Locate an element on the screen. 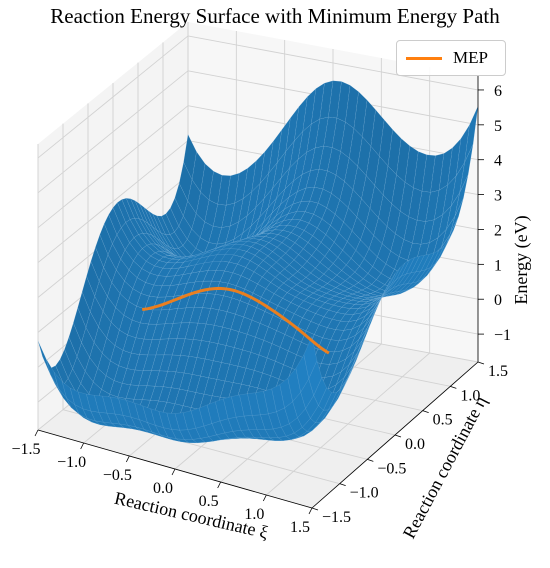 The height and width of the screenshot is (568, 550). eta-tick-label: 1.5 is located at coordinates (498, 371).